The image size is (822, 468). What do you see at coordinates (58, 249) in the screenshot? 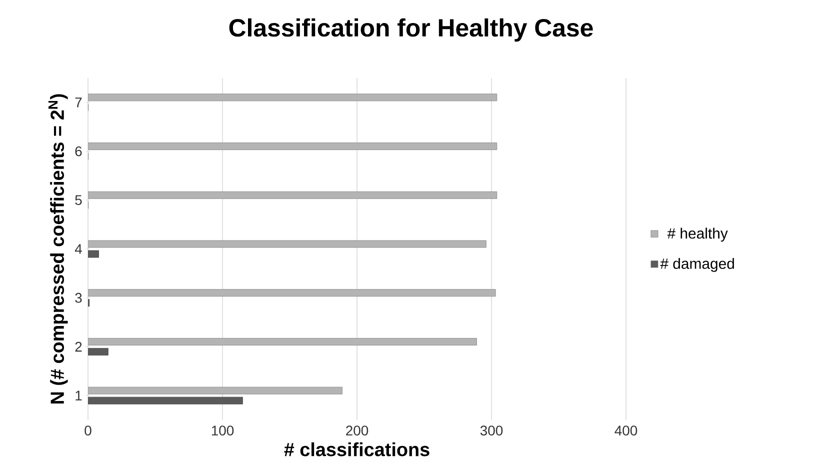
I see `y-axis-title: N (# compressed coefficients = 2$^{N}$)` at bounding box center [58, 249].